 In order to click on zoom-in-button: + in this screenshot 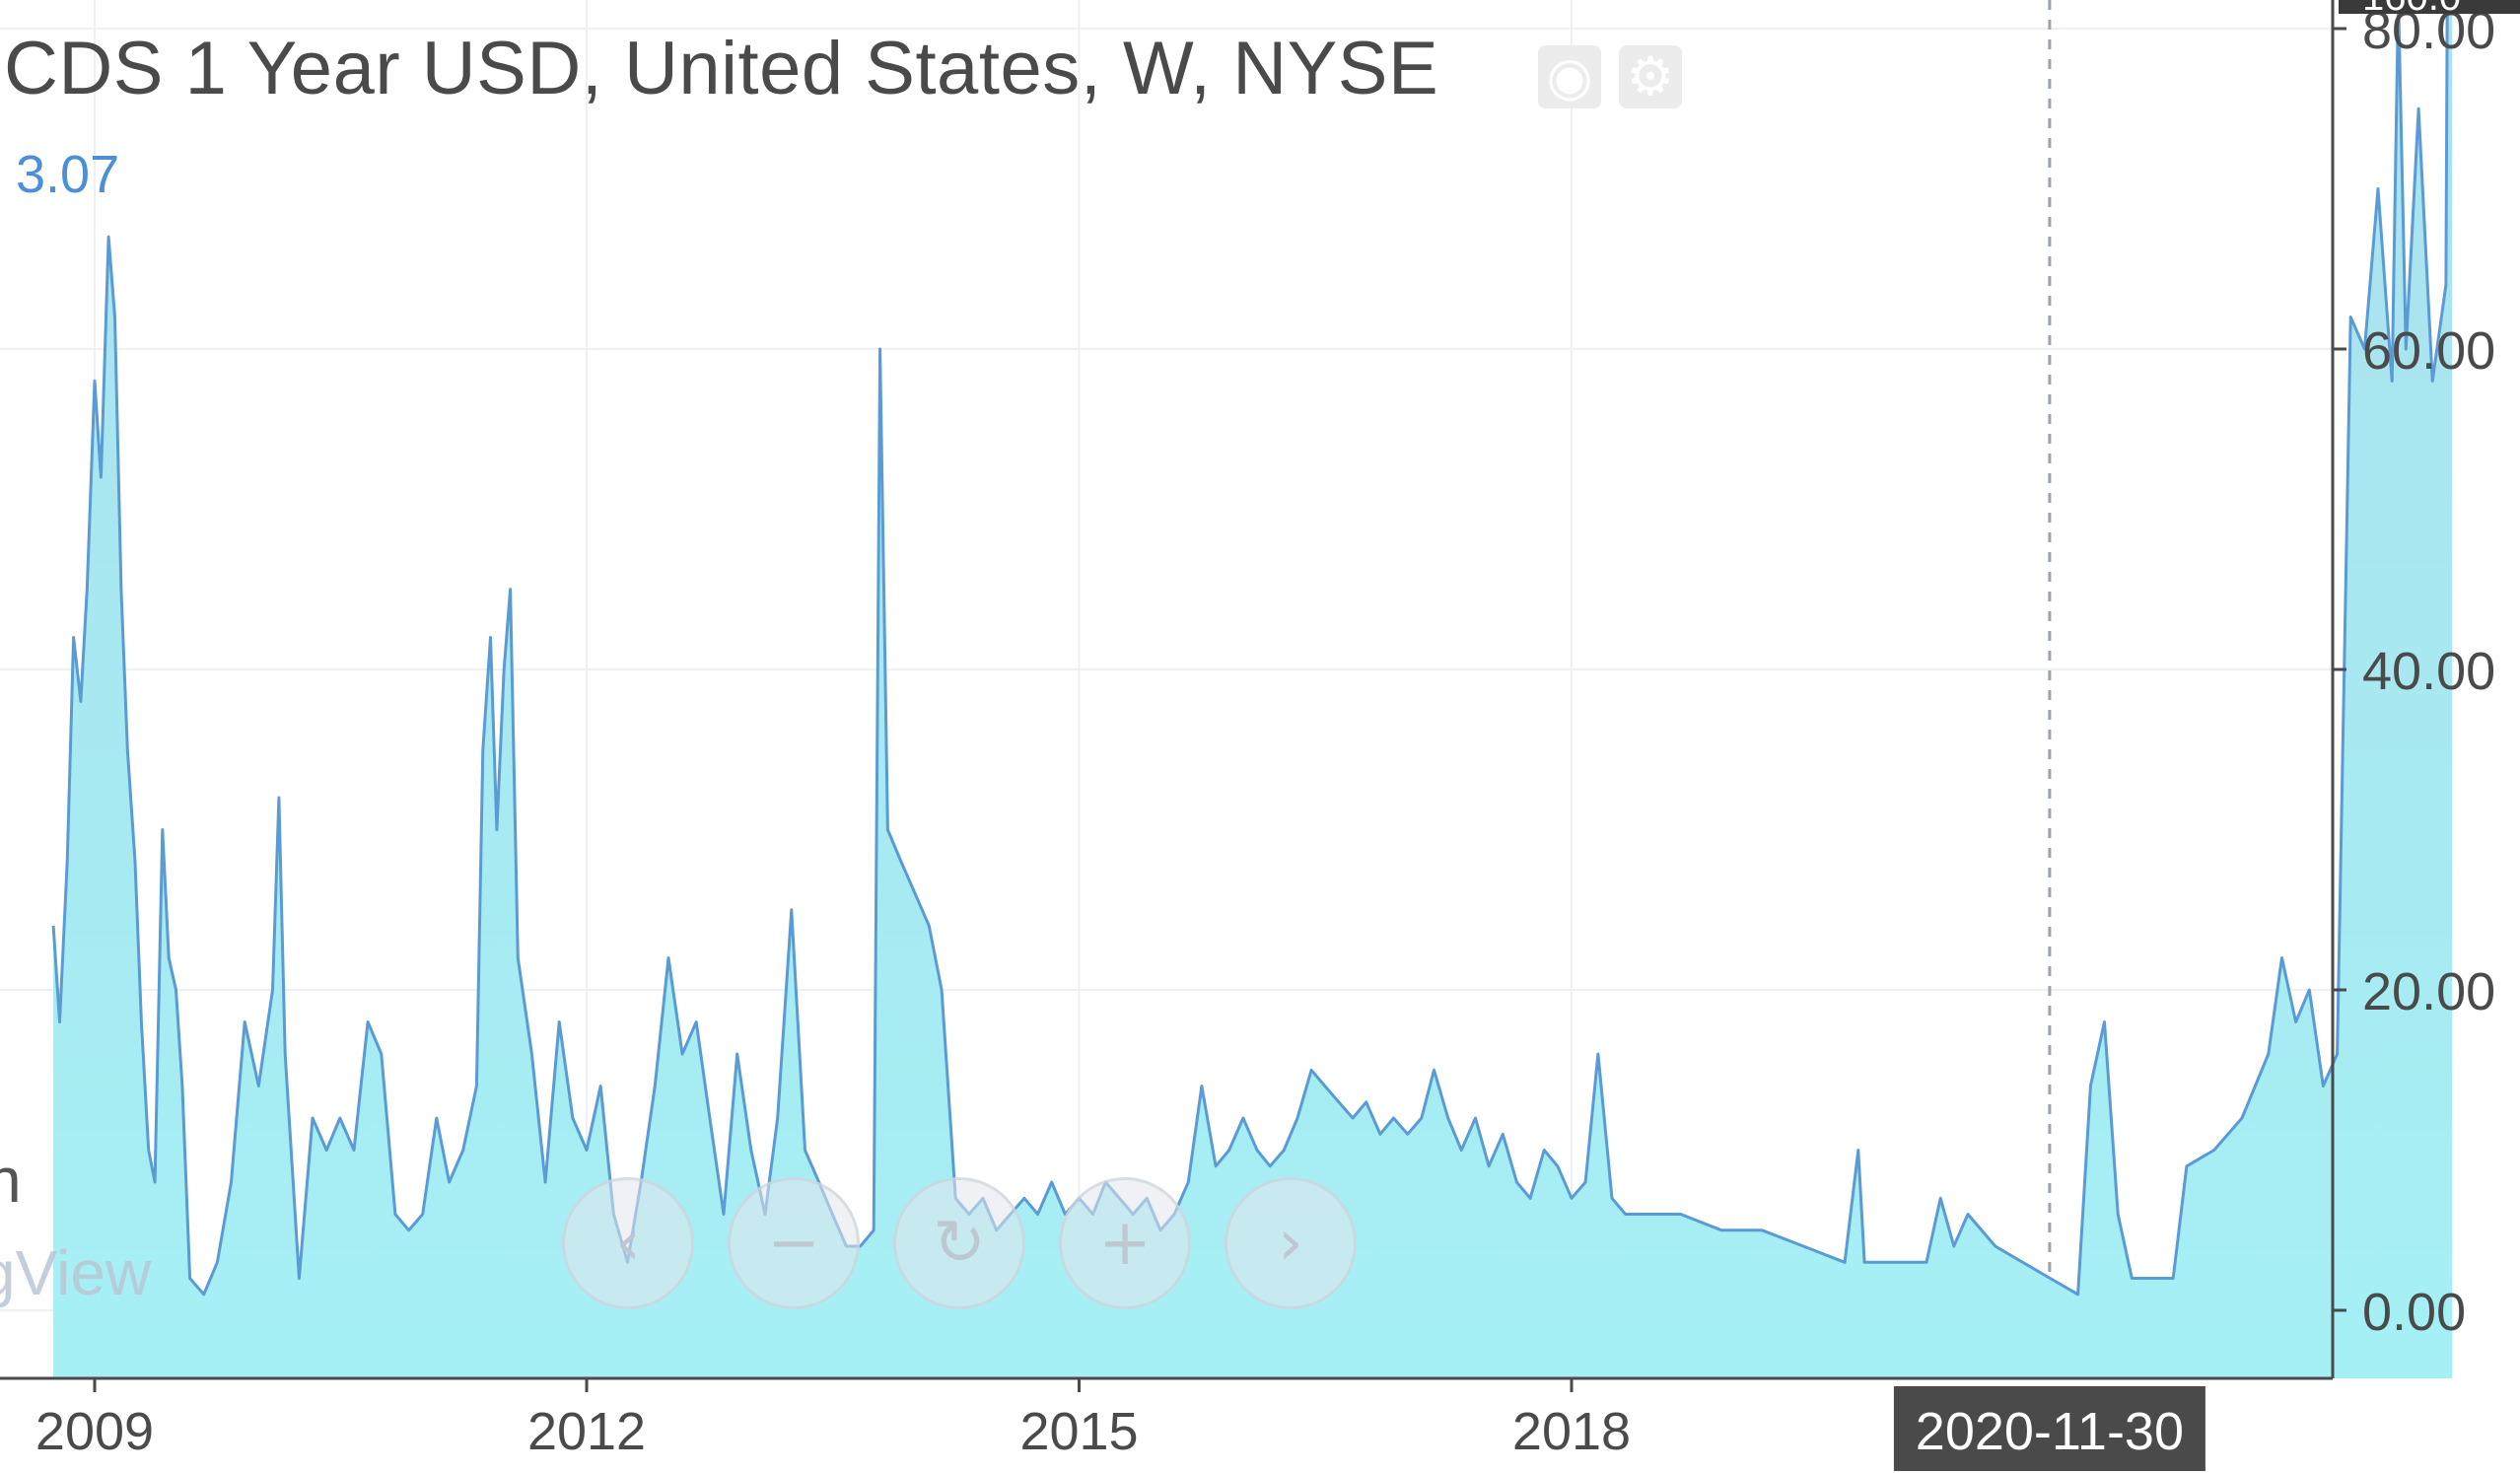, I will do `click(1125, 1243)`.